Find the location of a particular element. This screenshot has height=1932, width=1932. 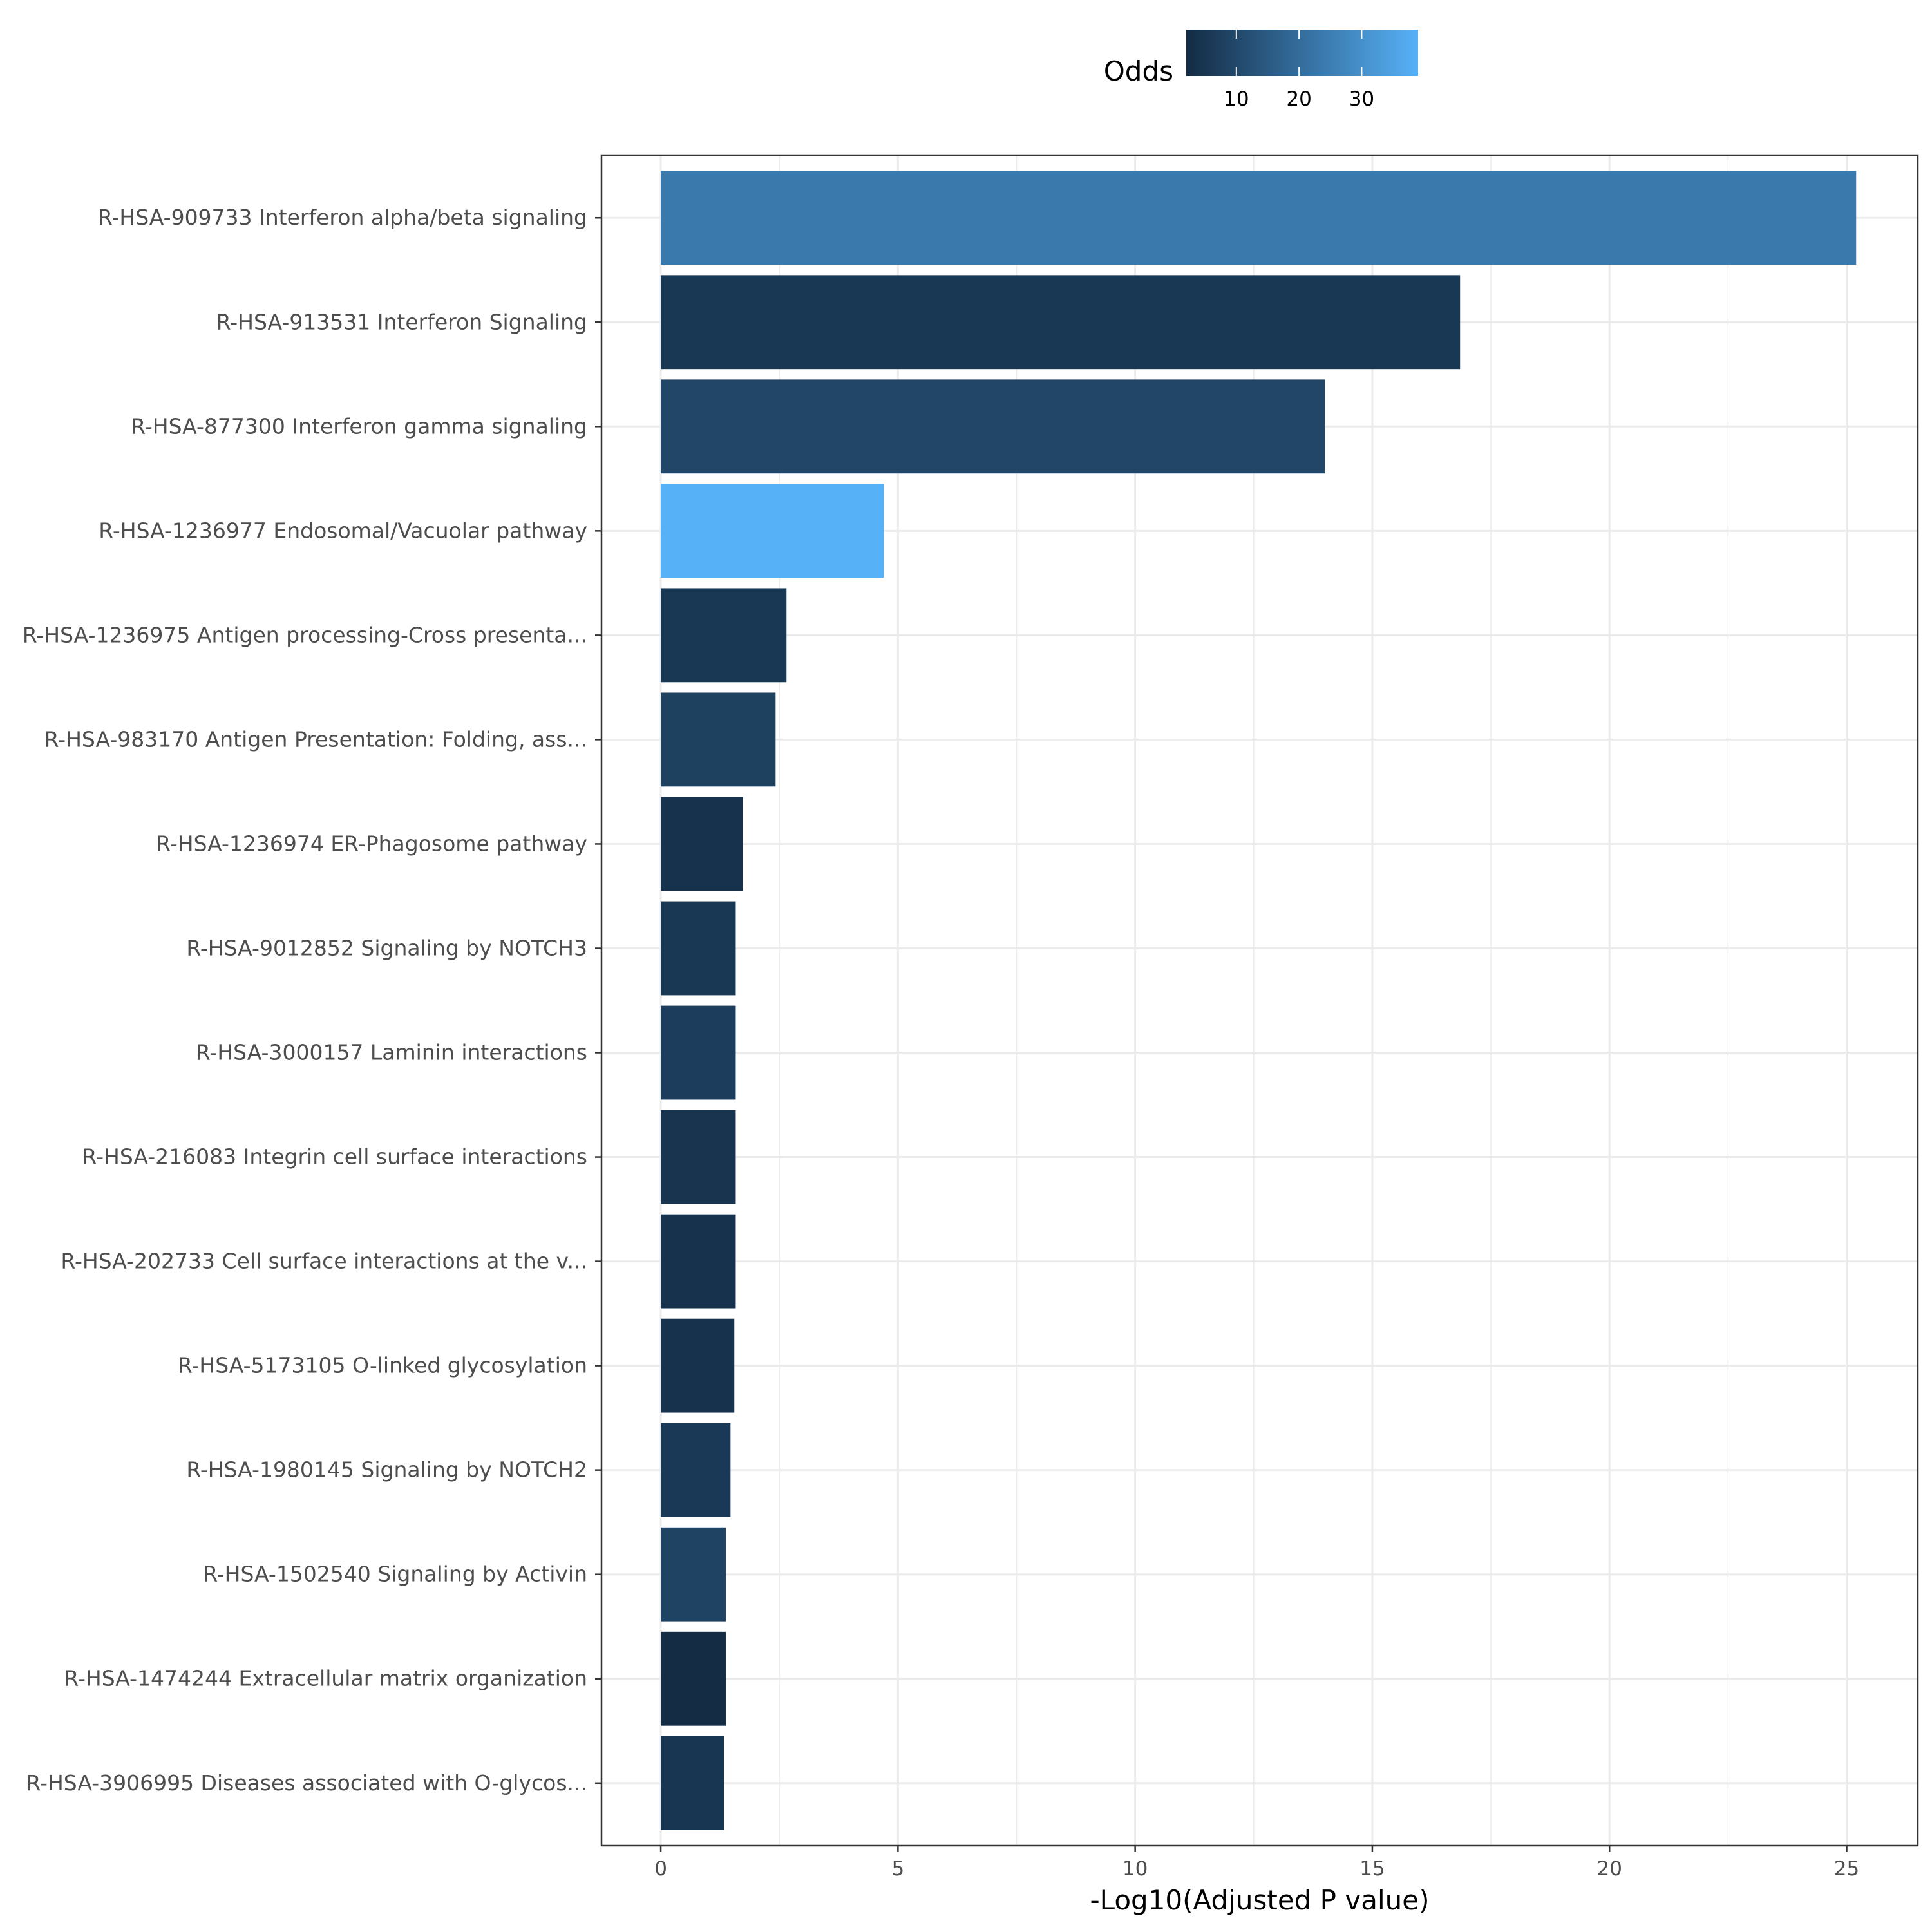

x-axis: 0 5 10 15 20 25 is located at coordinates (1256, 1863).